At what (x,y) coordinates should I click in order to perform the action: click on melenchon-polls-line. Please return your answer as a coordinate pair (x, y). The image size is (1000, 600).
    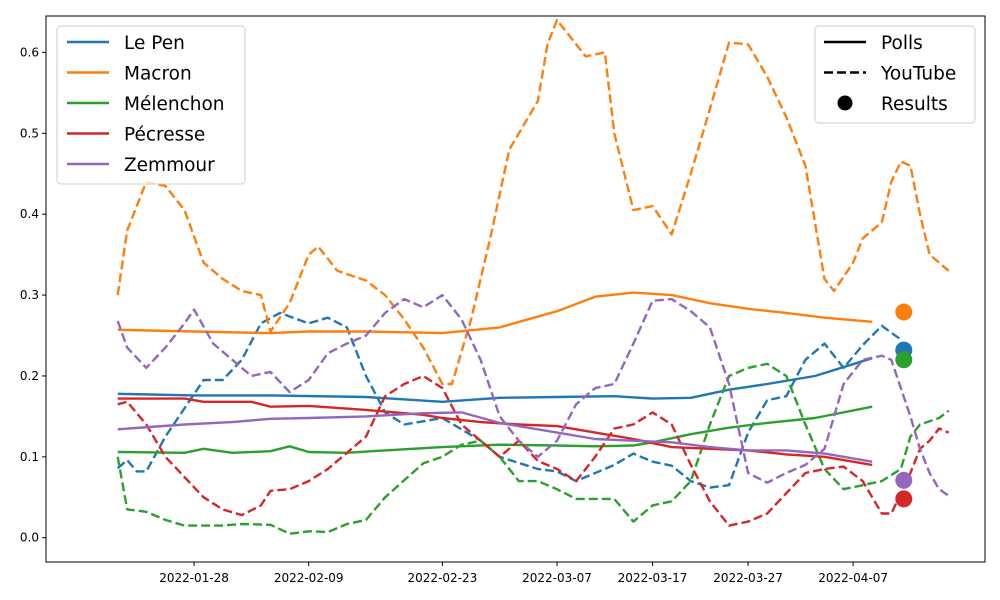
    Looking at the image, I should click on (495, 429).